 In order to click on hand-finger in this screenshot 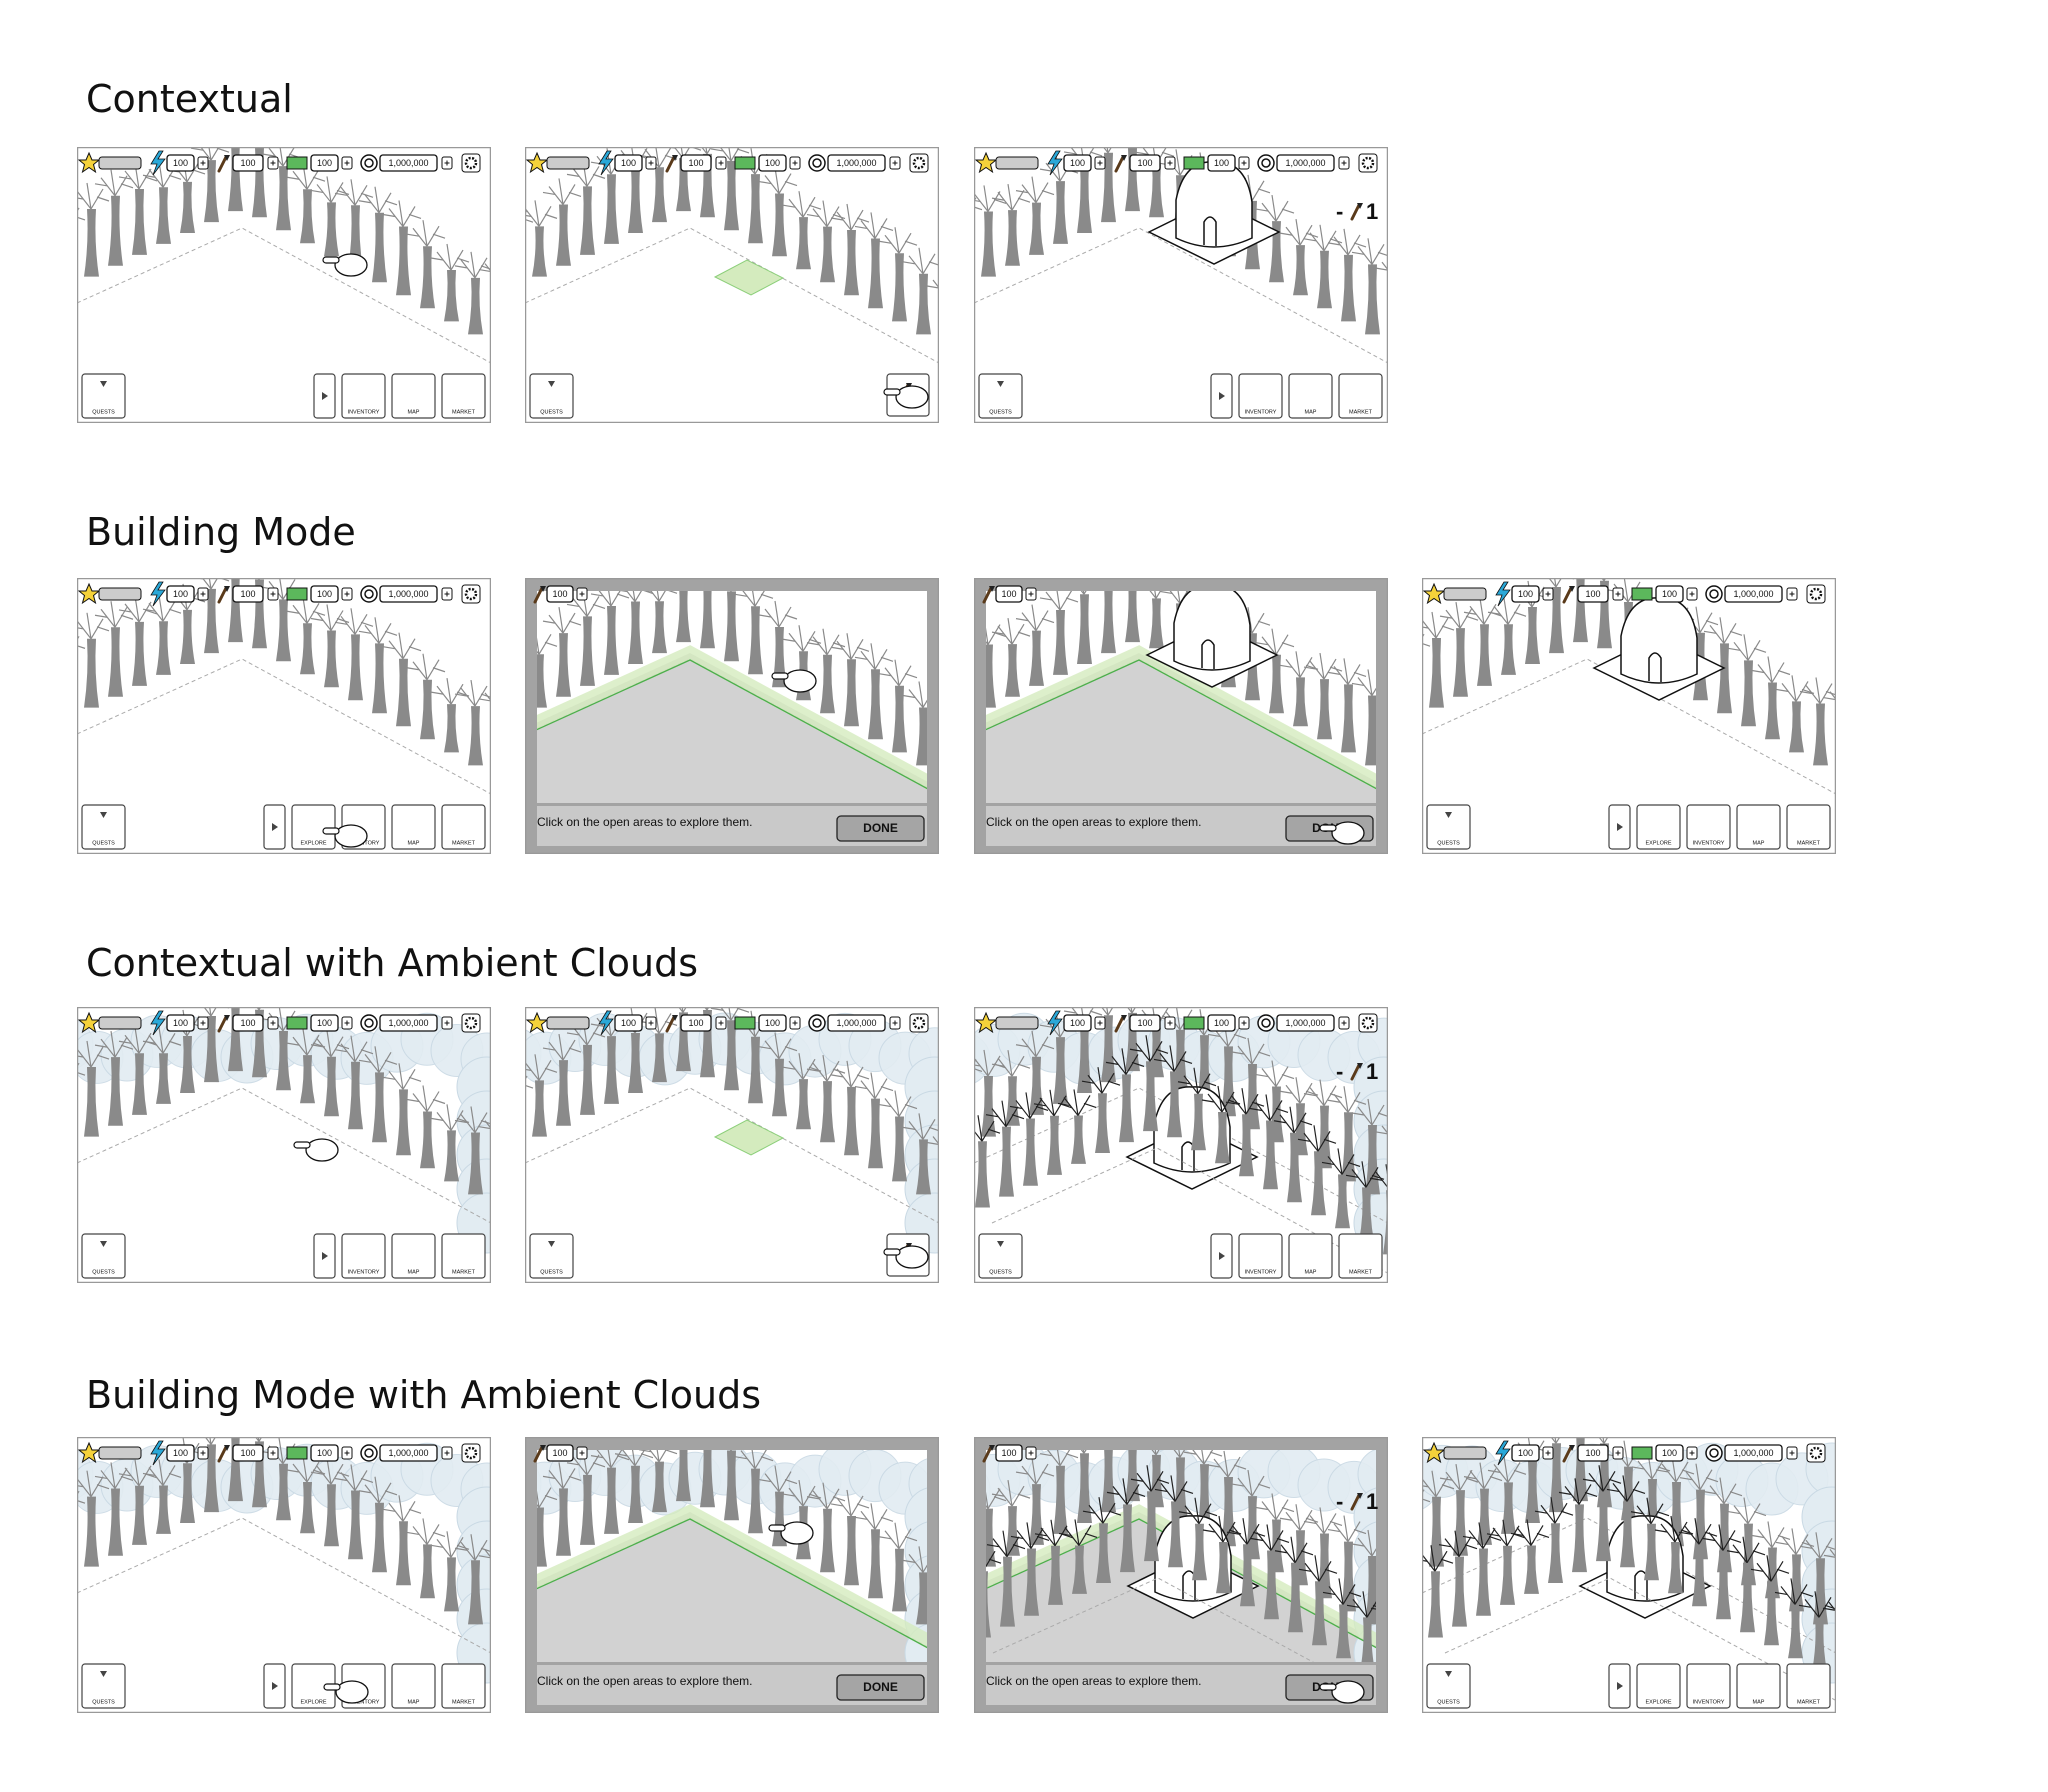, I will do `click(780, 676)`.